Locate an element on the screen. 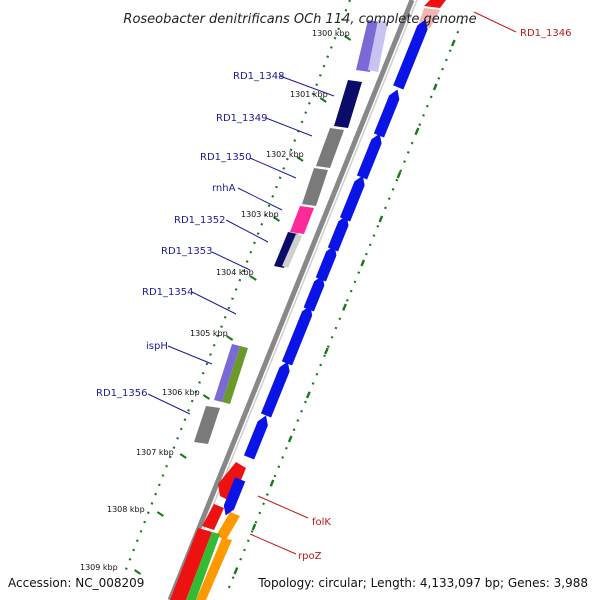  gene-label-ispH: ispH is located at coordinates (157, 346).